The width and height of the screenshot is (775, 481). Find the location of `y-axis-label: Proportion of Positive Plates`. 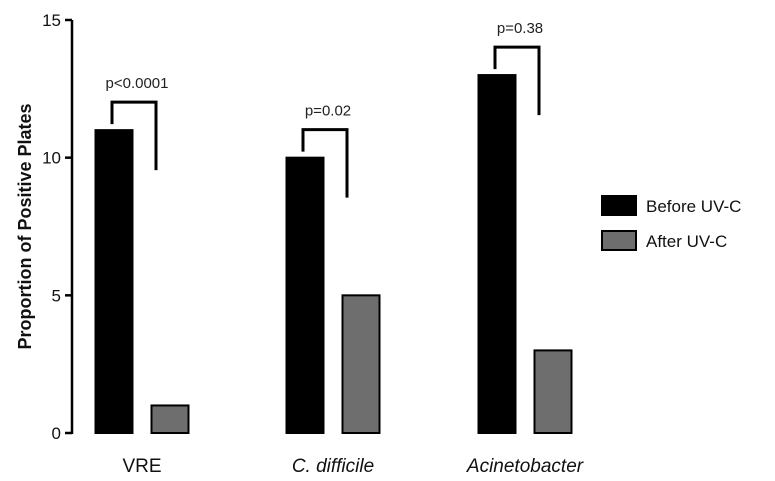

y-axis-label: Proportion of Positive Plates is located at coordinates (25, 226).